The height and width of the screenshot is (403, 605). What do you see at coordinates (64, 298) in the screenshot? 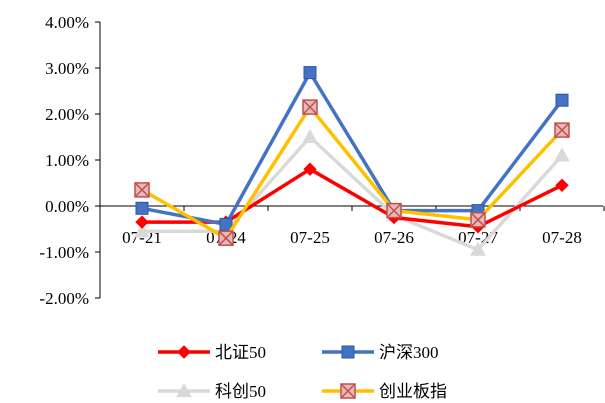
I see `y-tick-label: -2.00%` at bounding box center [64, 298].